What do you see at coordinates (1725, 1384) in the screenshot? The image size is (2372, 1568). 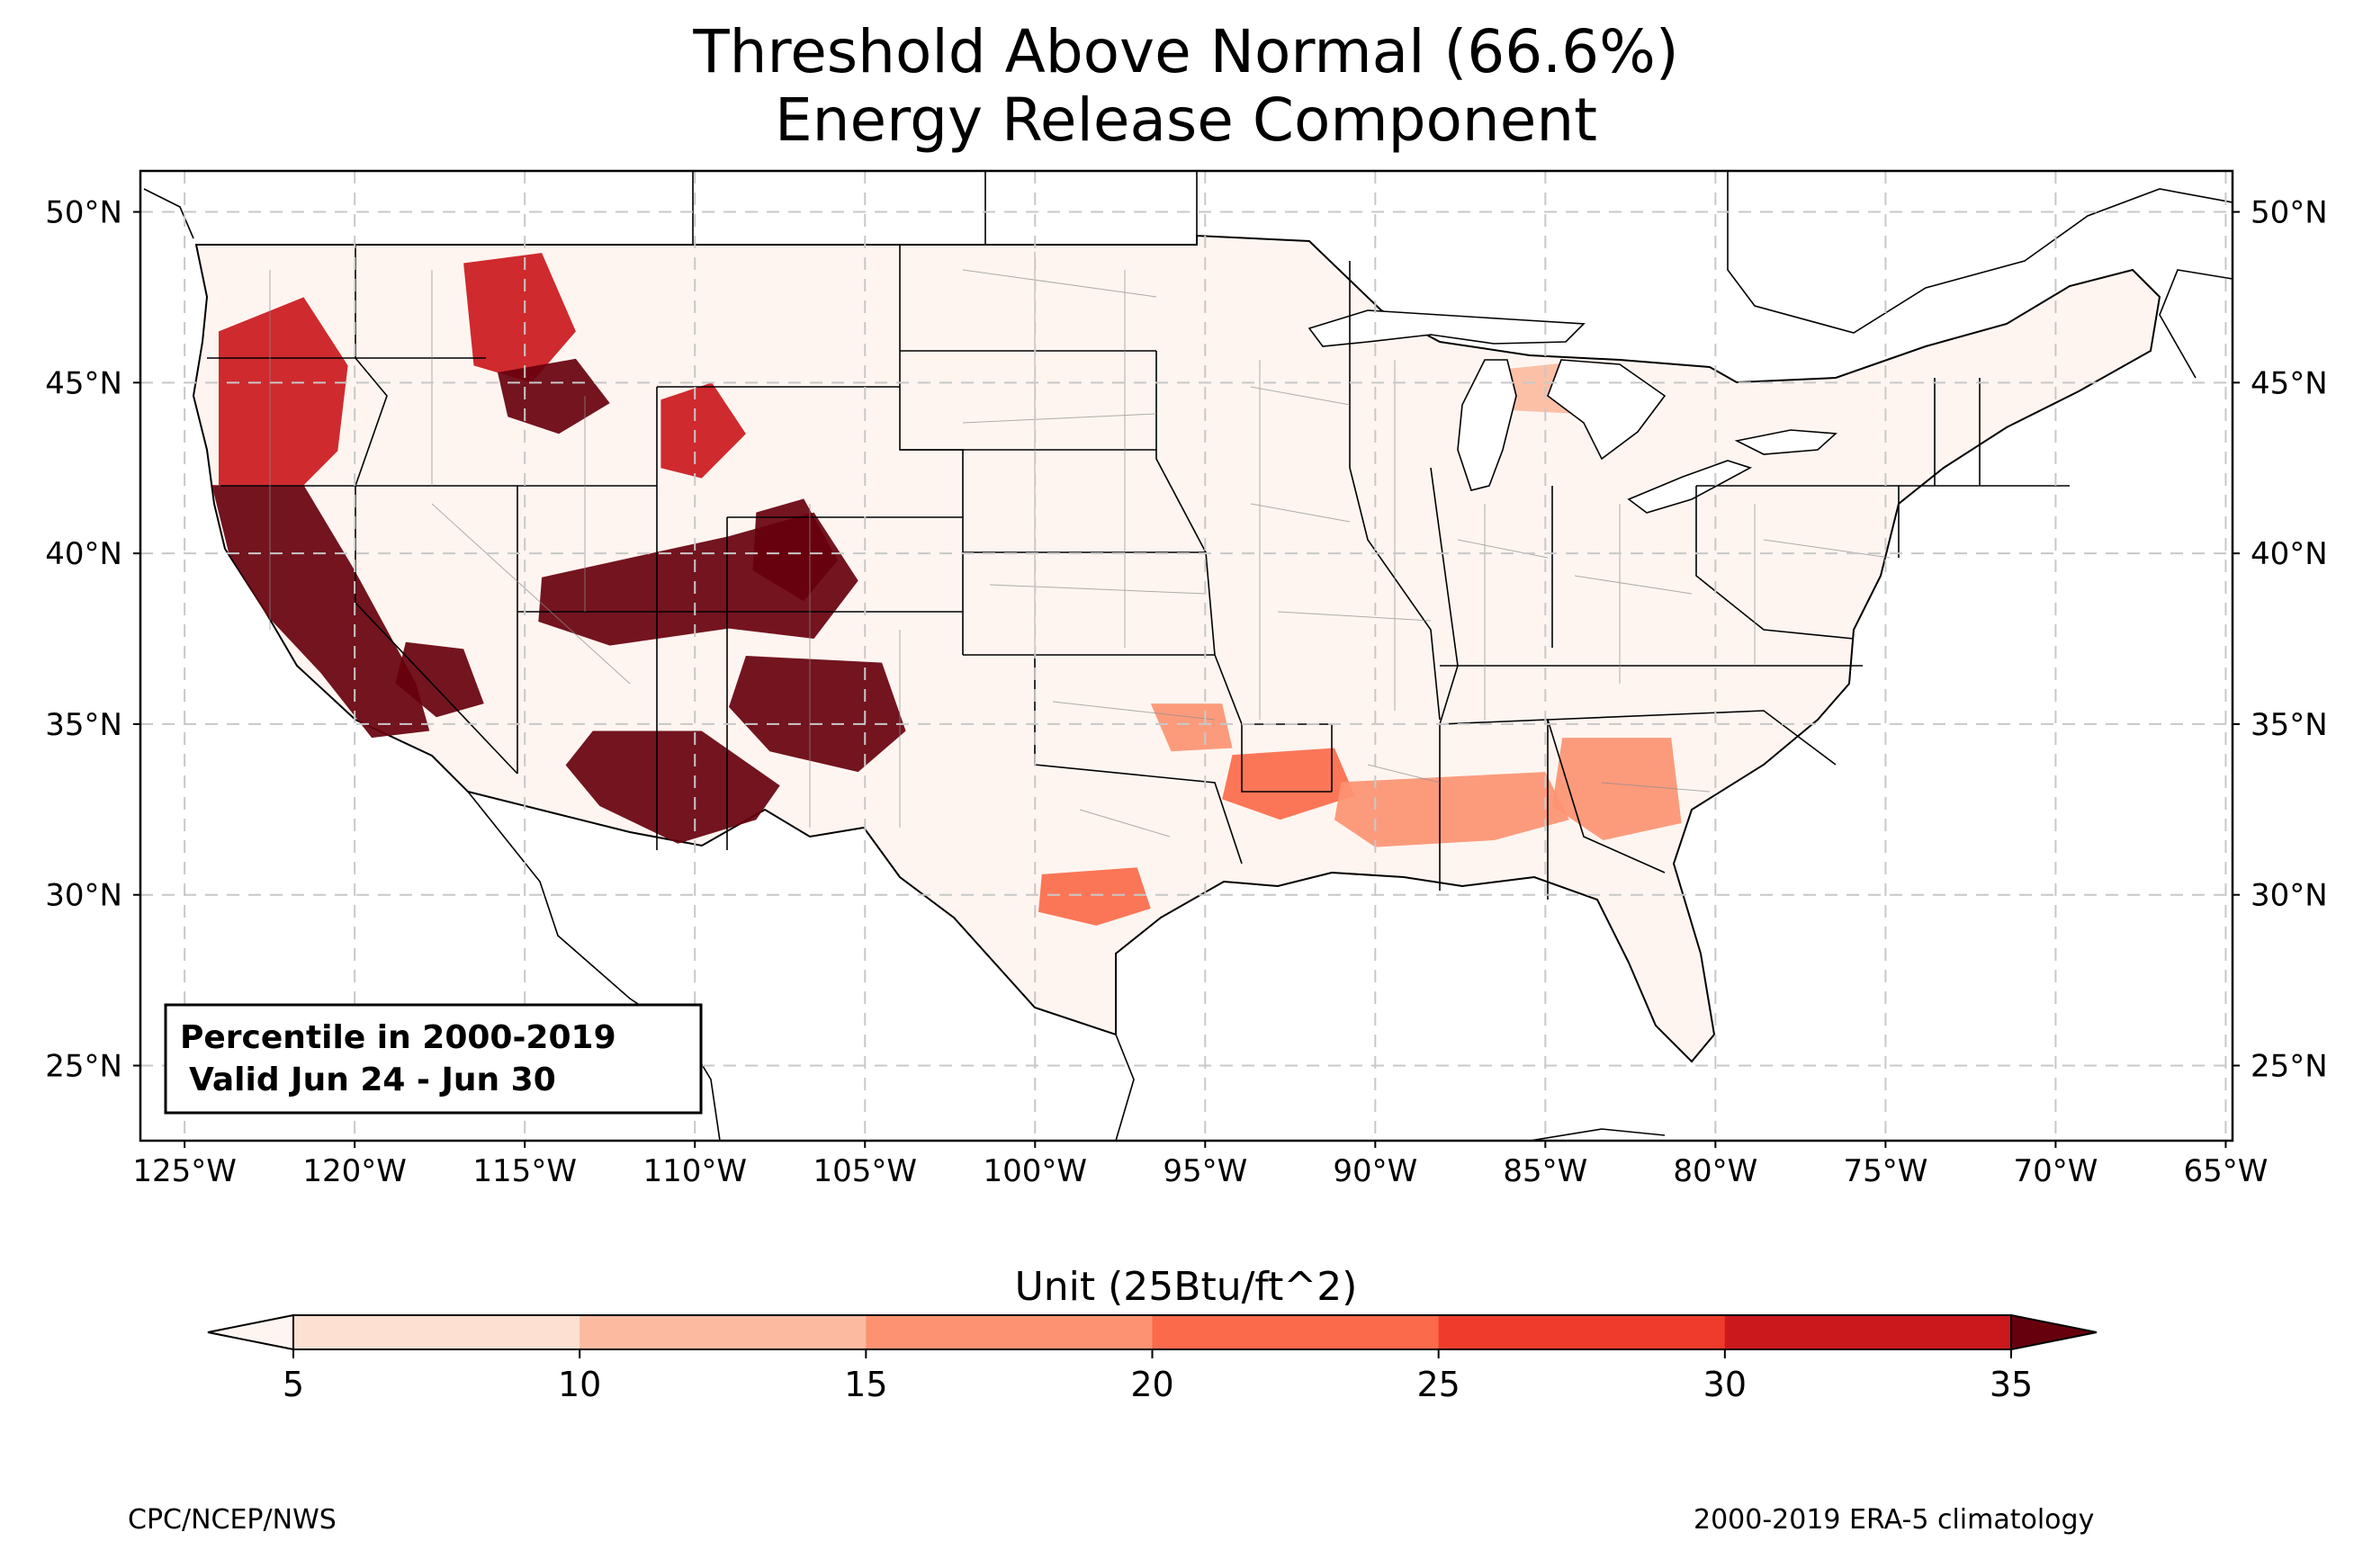 I see `colorbar-tick-label: 30` at bounding box center [1725, 1384].